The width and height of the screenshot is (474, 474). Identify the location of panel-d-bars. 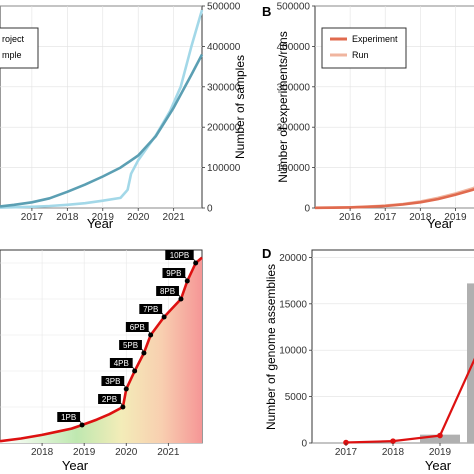
(447, 363).